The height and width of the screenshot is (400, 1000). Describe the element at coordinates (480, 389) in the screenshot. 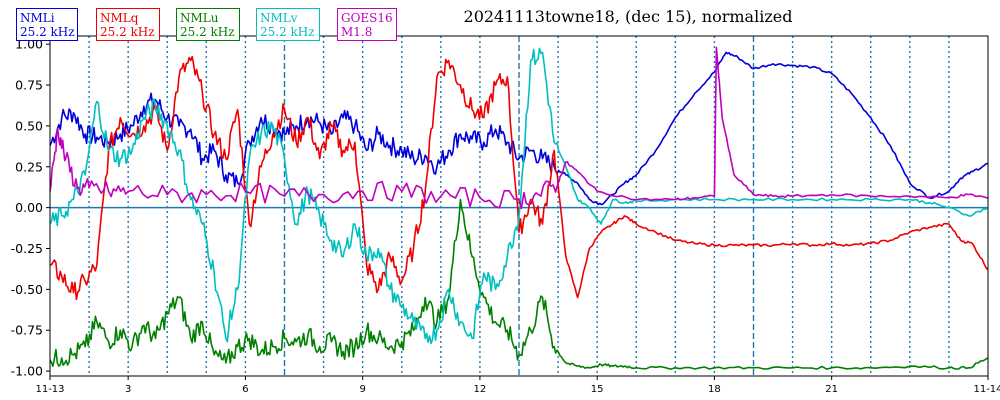

I see `x-tick-label: 12` at that location.